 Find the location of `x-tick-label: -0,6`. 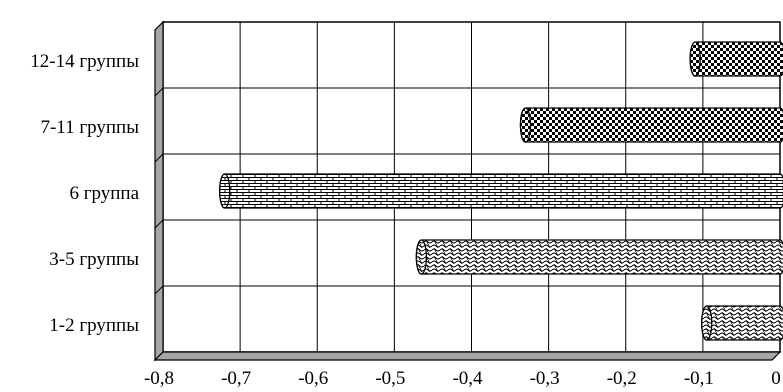

x-tick-label: -0,6 is located at coordinates (313, 377).